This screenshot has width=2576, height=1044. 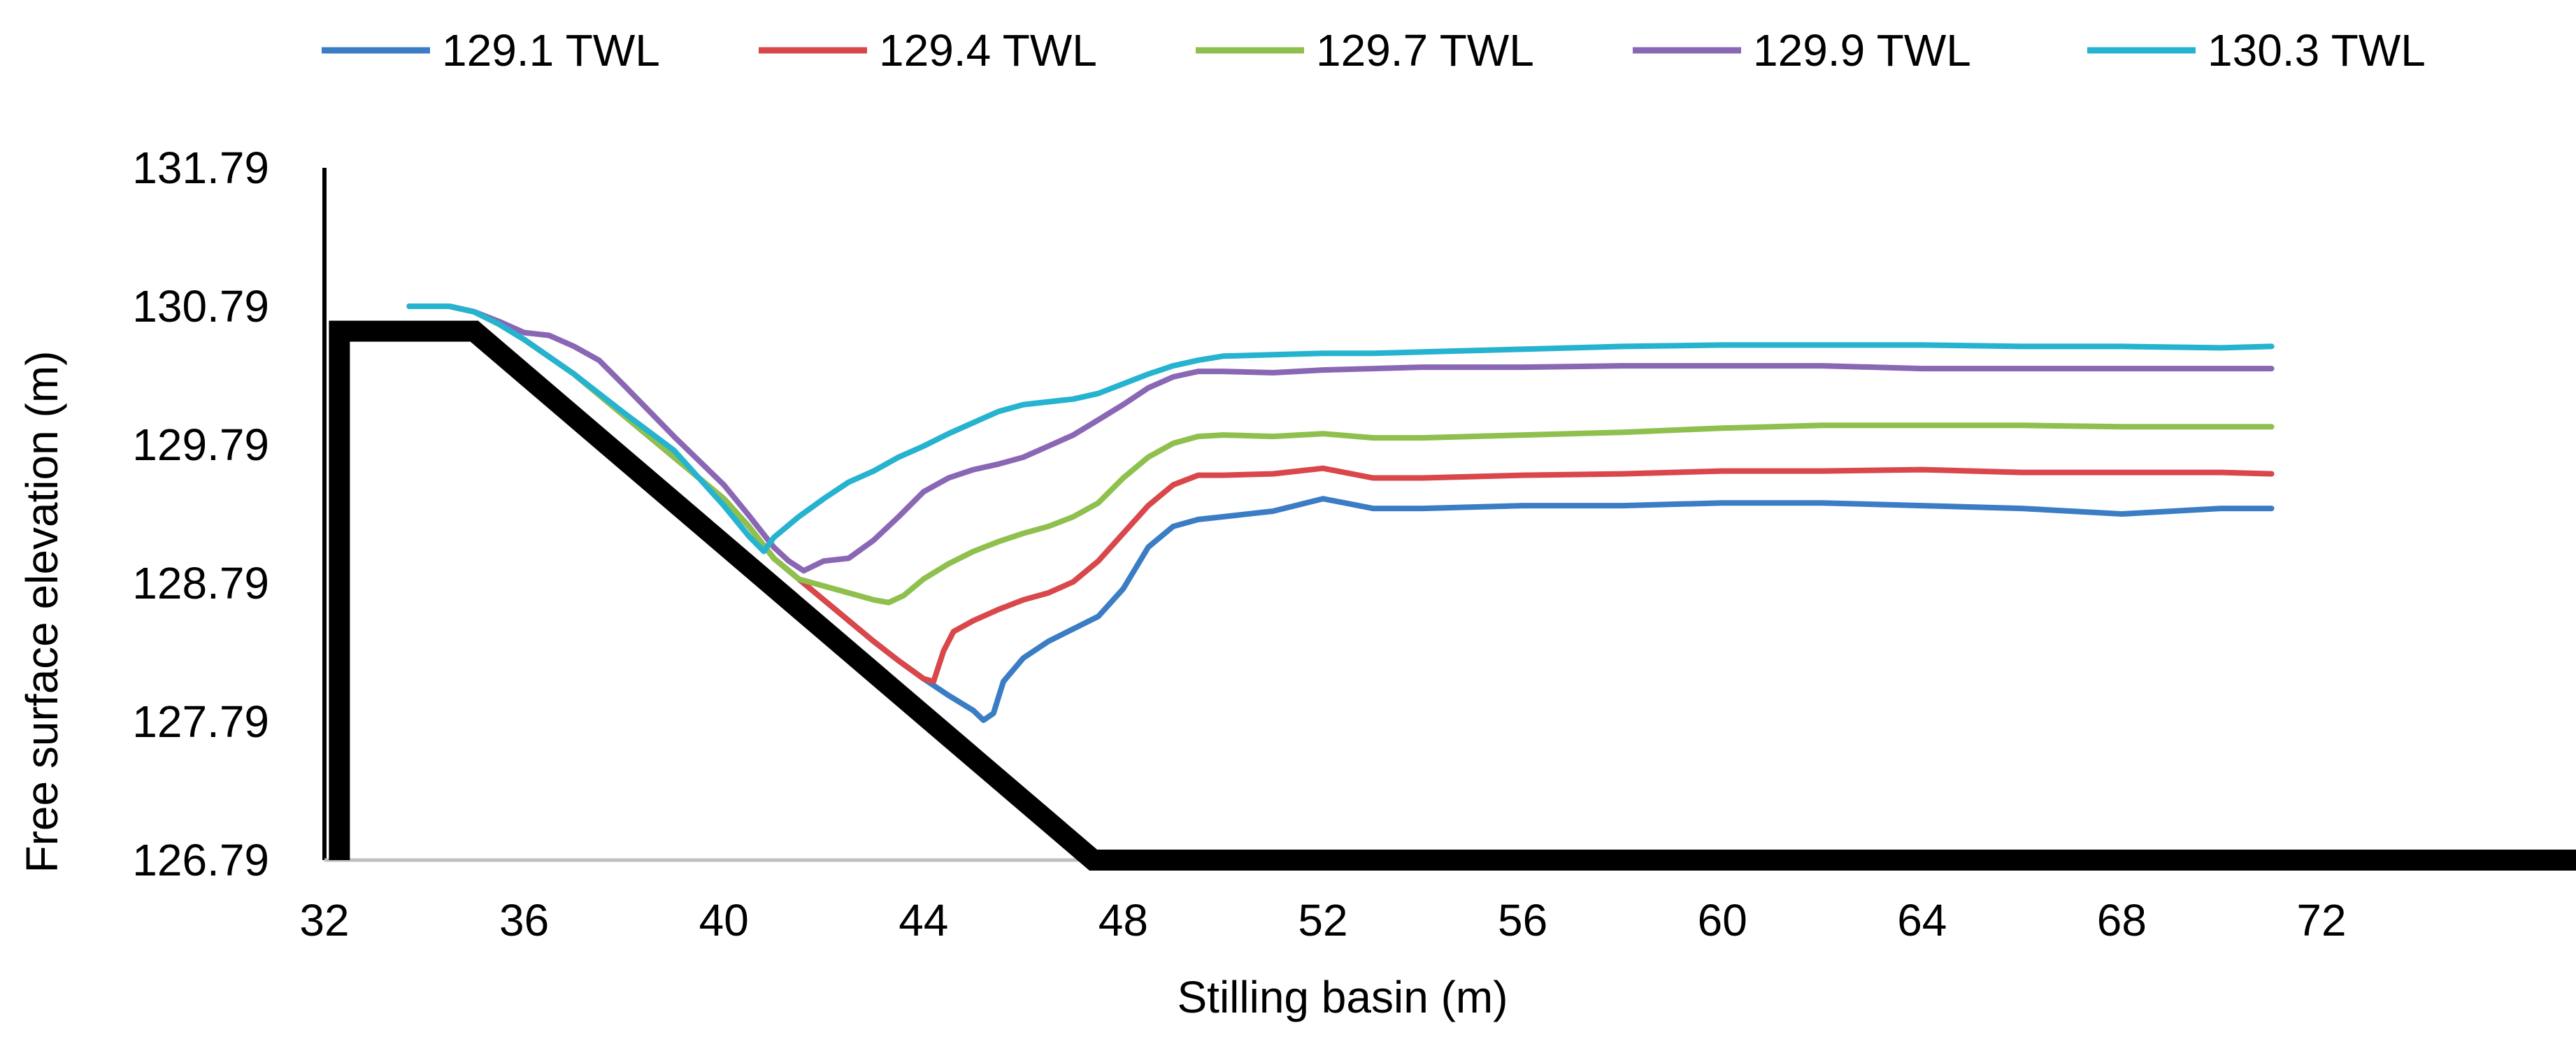 What do you see at coordinates (200, 445) in the screenshot?
I see `y-tick-label: 129.79` at bounding box center [200, 445].